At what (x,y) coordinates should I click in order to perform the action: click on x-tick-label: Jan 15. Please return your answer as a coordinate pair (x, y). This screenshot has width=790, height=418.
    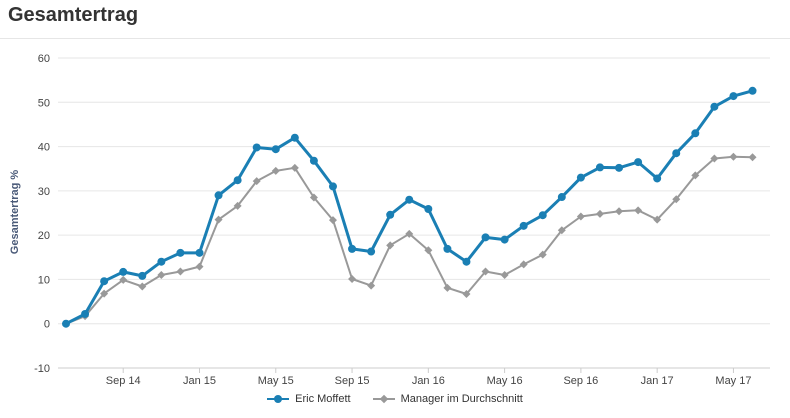
    Looking at the image, I should click on (199, 381).